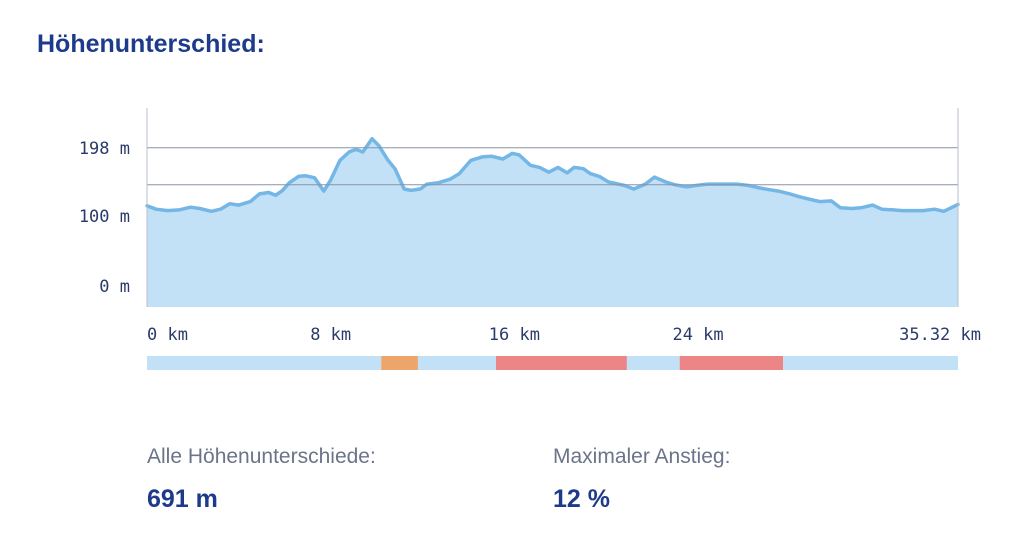 This screenshot has height=545, width=1010. Describe the element at coordinates (330, 335) in the screenshot. I see `x-tick-label: 8 km` at that location.